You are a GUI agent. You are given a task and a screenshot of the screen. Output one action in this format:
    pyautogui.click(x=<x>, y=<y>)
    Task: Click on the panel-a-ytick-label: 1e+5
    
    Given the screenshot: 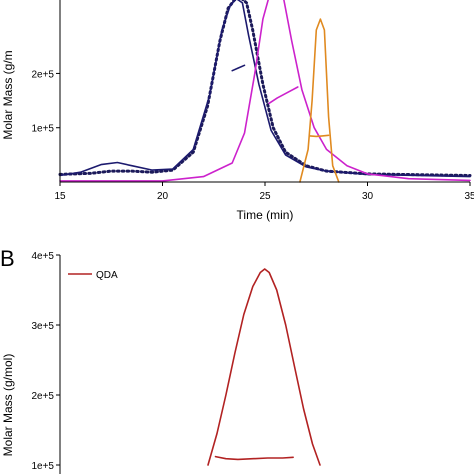 What is the action you would take?
    pyautogui.click(x=42, y=129)
    